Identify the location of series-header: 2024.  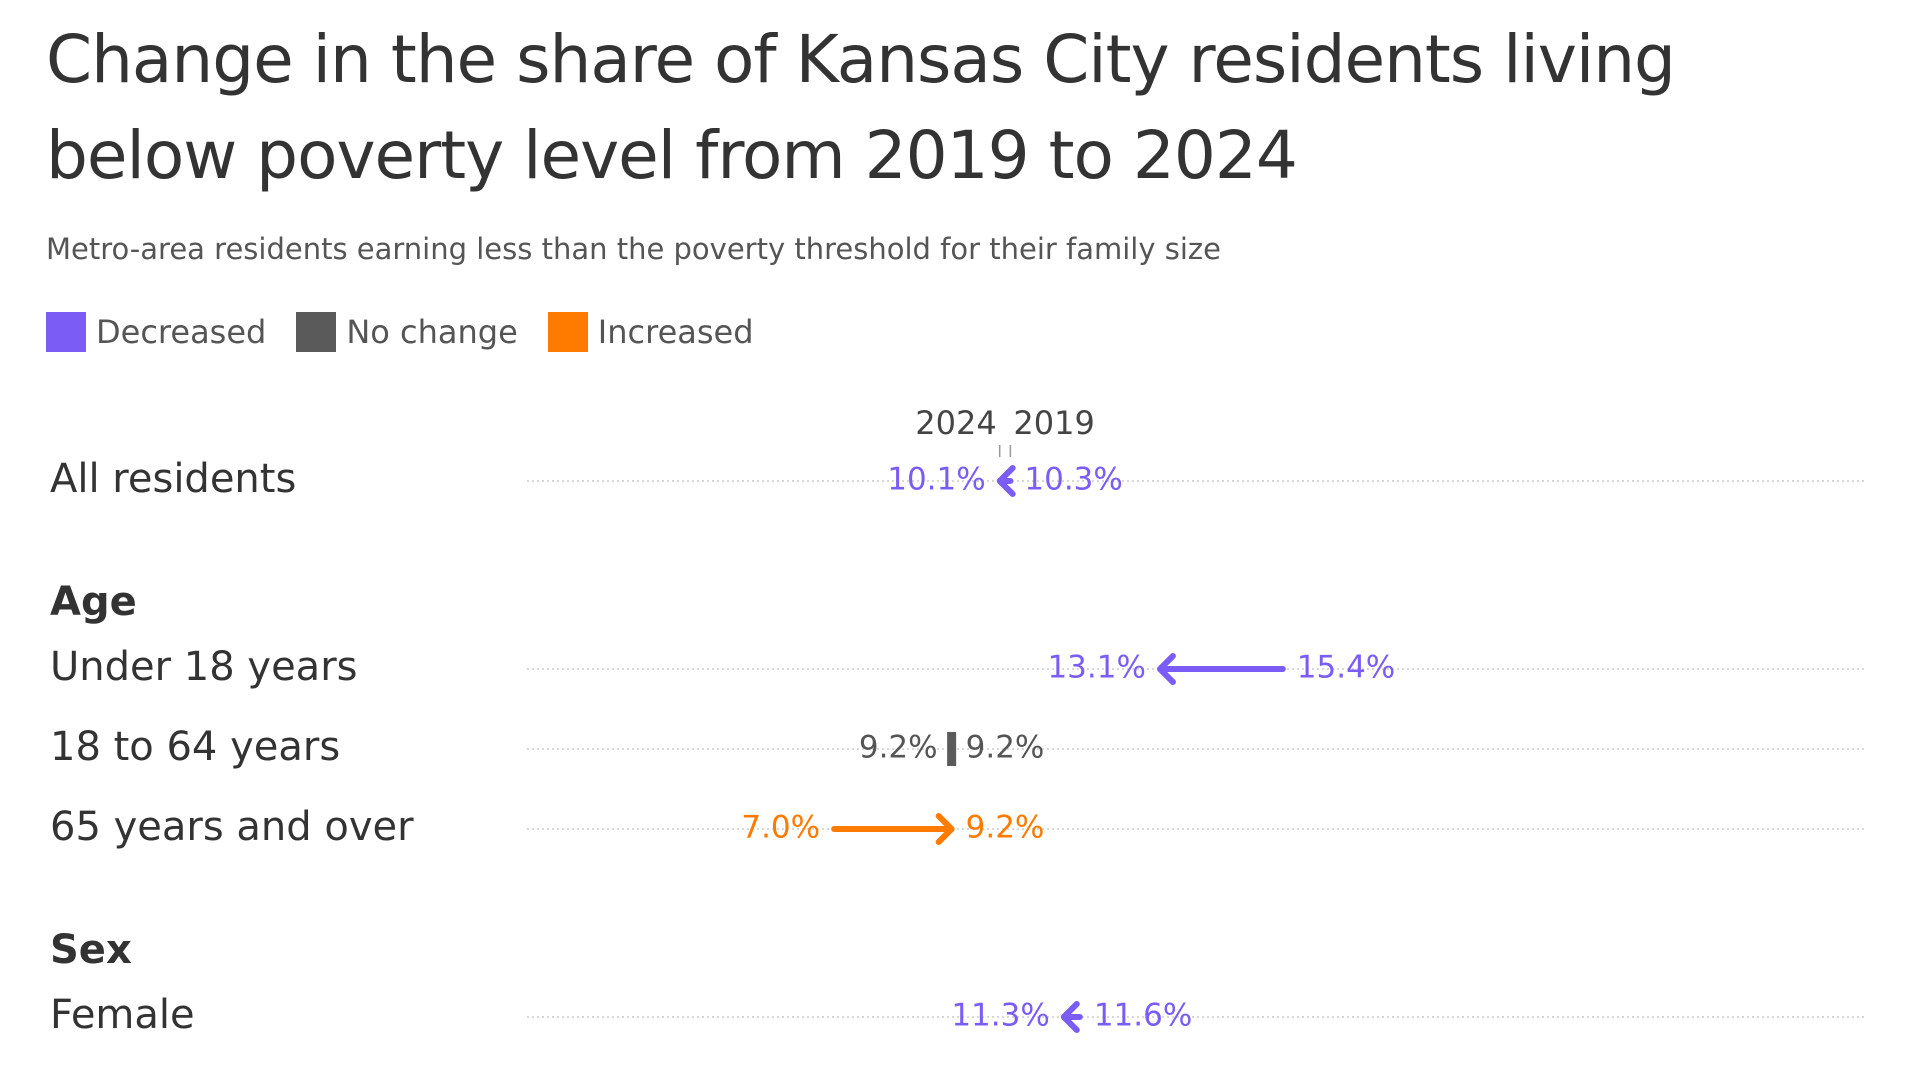
(955, 423).